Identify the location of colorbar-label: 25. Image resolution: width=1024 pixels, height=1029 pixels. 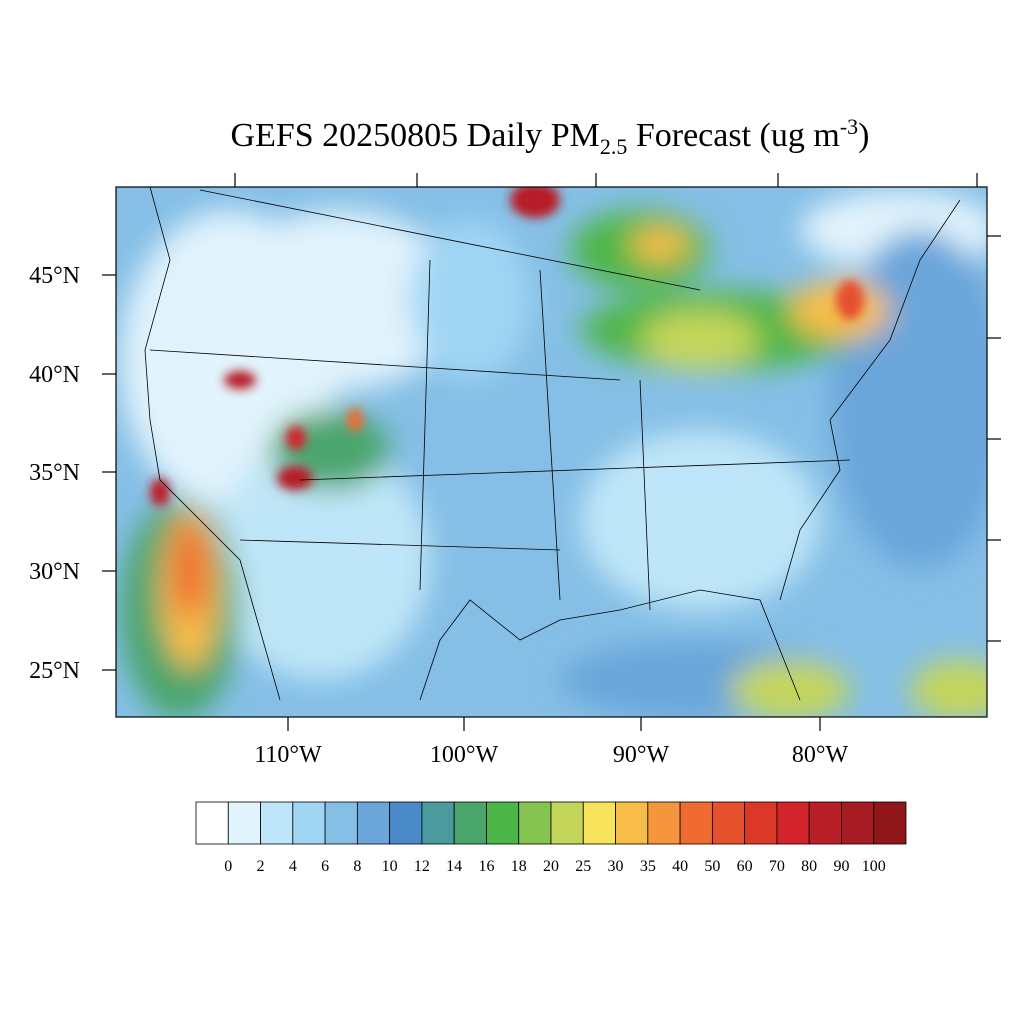
(583, 866).